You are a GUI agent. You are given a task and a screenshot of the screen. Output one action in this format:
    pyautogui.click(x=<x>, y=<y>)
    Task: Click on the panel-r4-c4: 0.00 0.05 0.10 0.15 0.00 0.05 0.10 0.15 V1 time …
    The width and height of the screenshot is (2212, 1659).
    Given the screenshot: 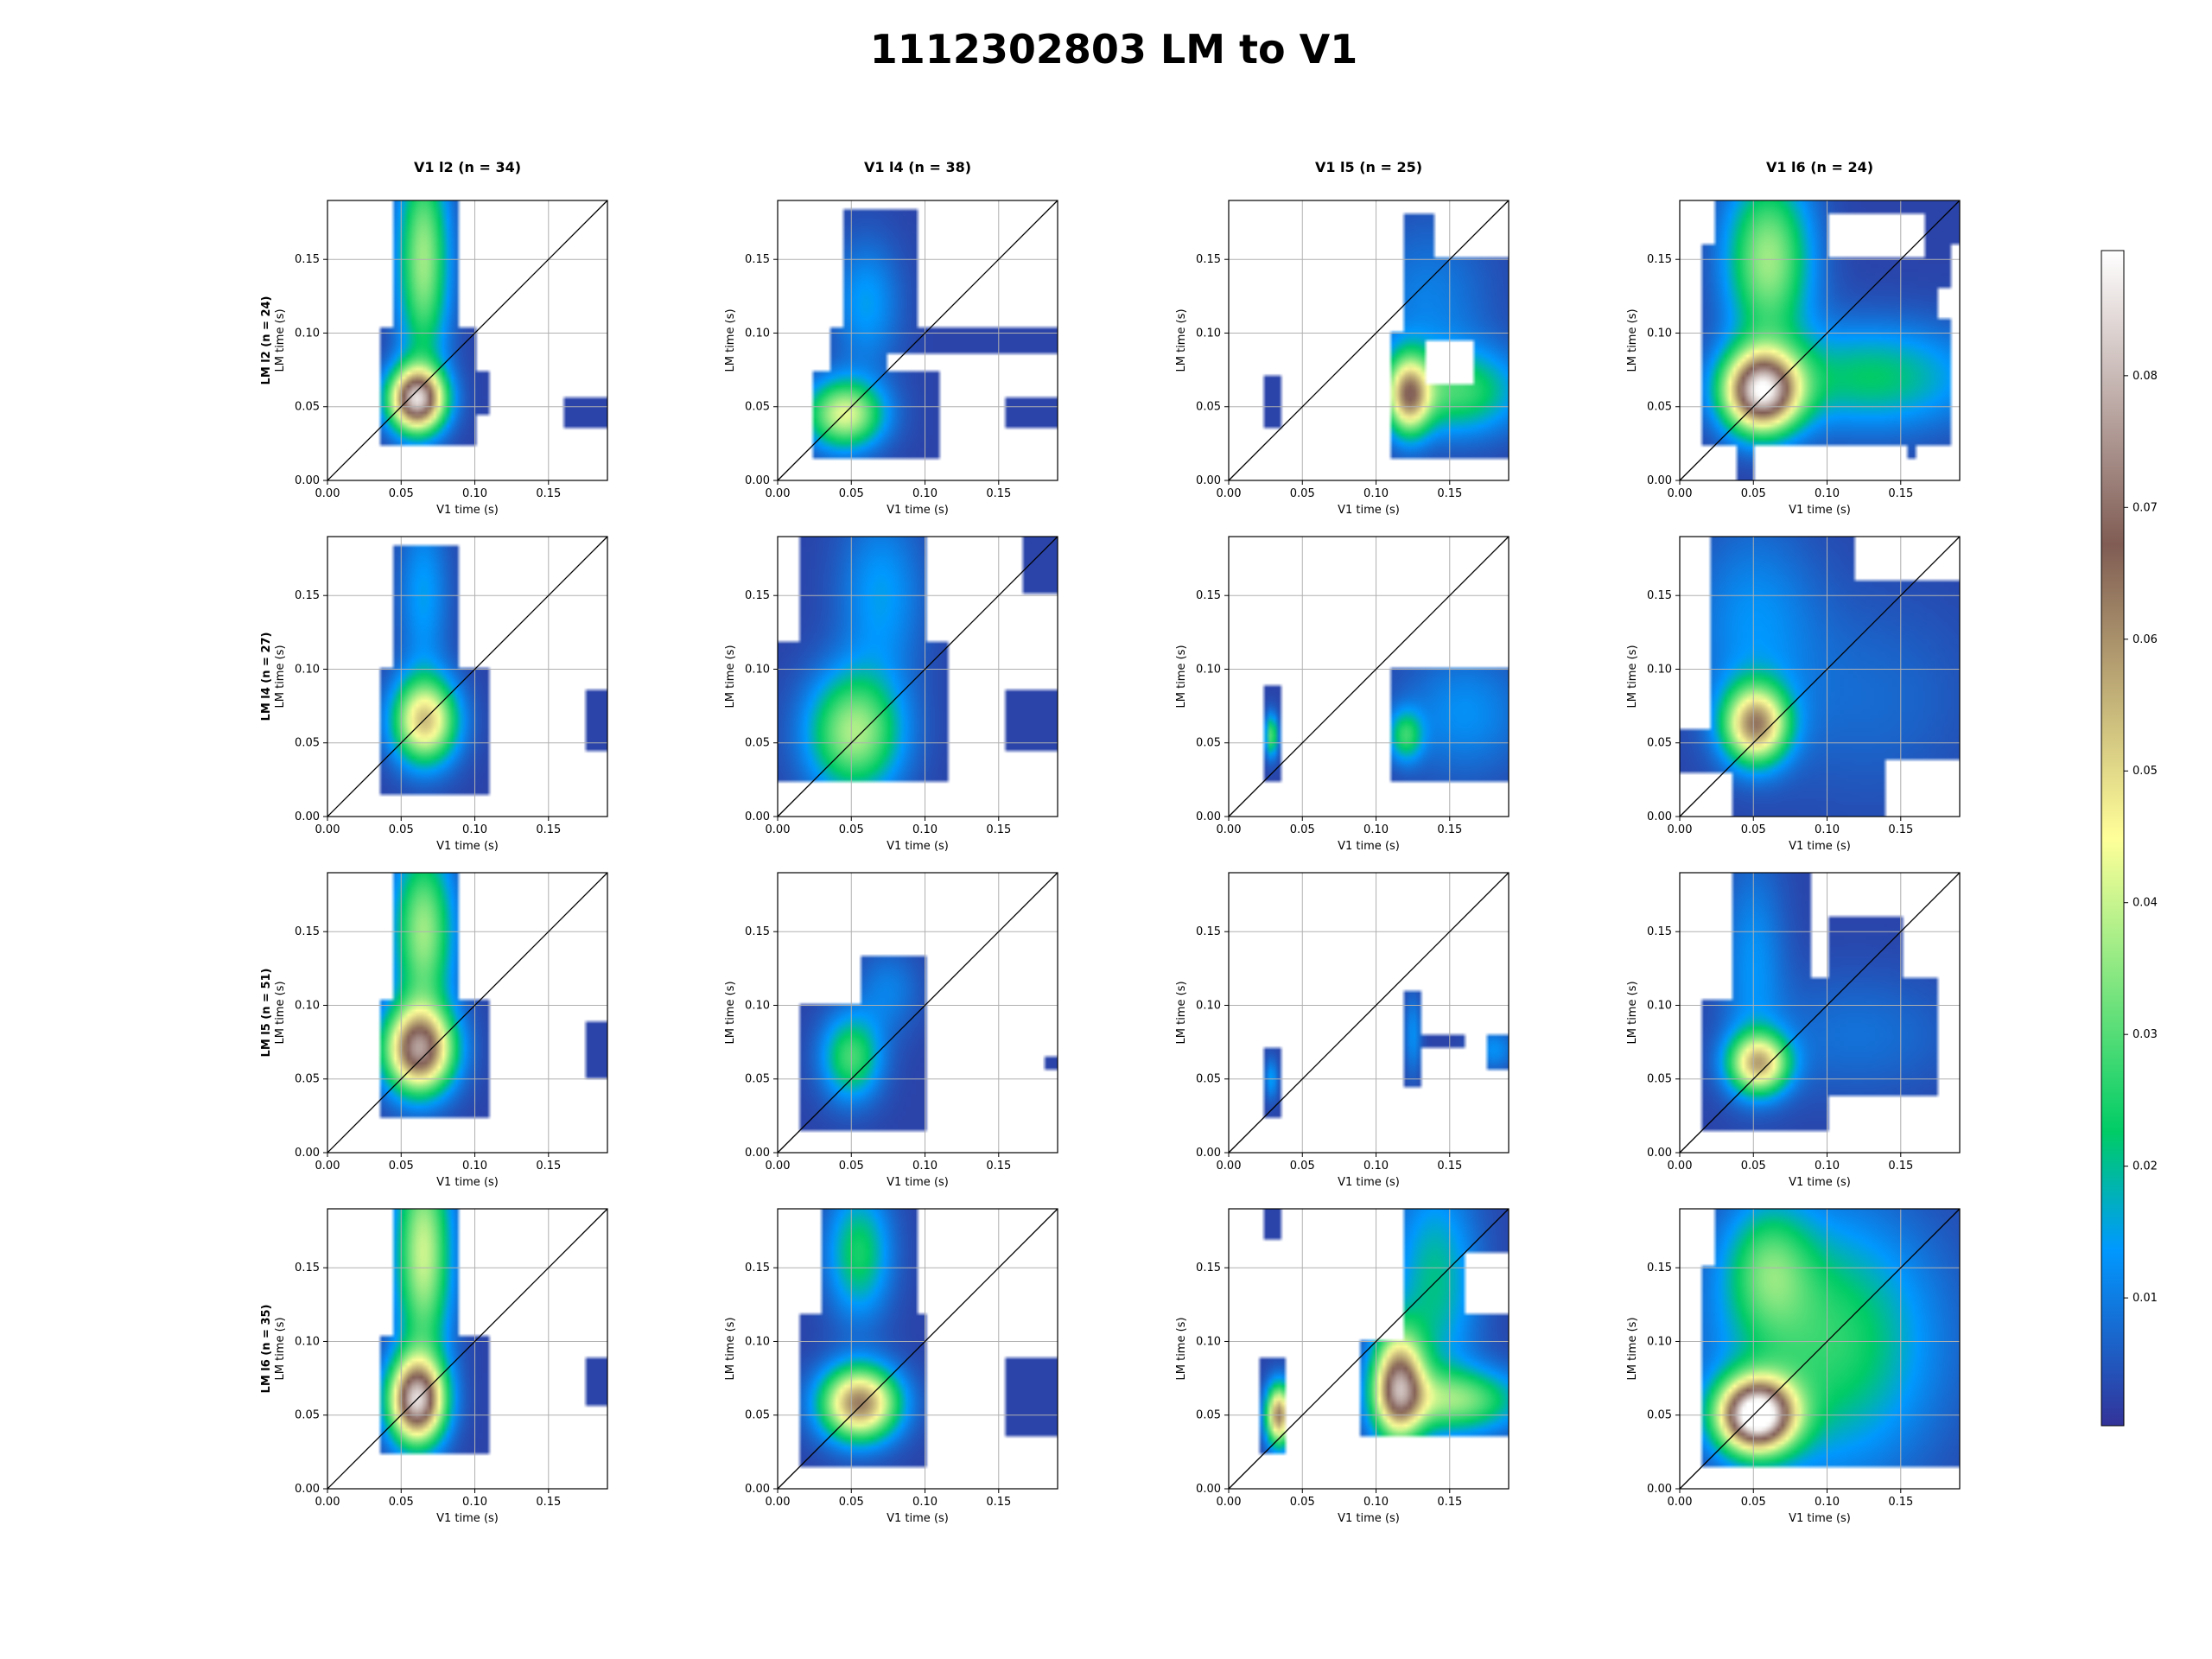 What is the action you would take?
    pyautogui.click(x=1793, y=1366)
    